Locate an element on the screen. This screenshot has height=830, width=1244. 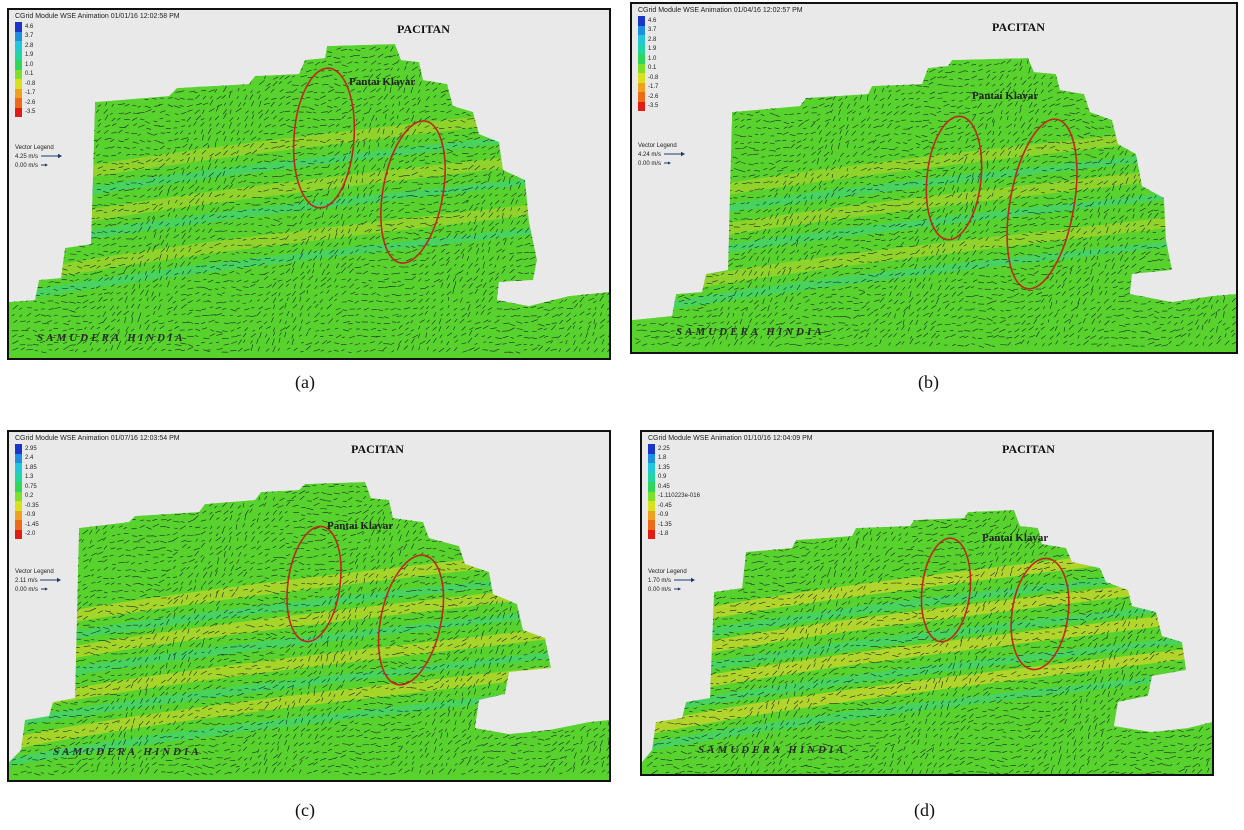
legend-value: -0.9 is located at coordinates (663, 515).